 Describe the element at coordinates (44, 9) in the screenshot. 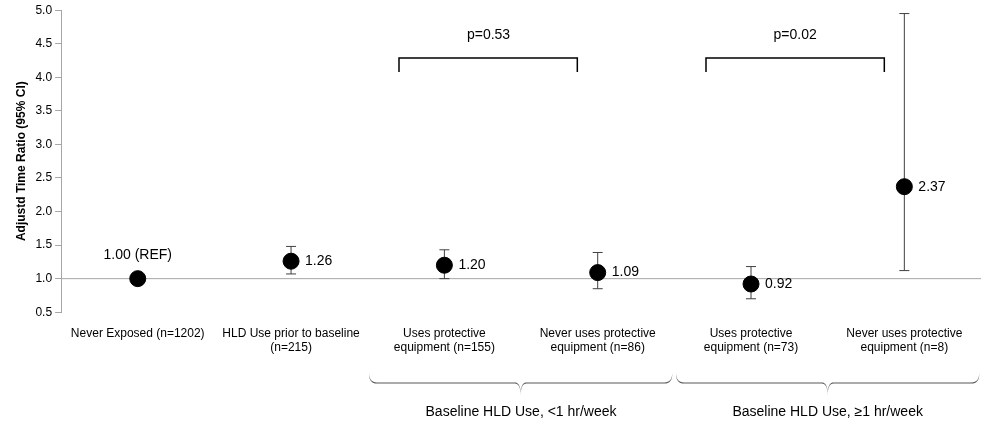

I see `y-tick-label: 5.0` at that location.